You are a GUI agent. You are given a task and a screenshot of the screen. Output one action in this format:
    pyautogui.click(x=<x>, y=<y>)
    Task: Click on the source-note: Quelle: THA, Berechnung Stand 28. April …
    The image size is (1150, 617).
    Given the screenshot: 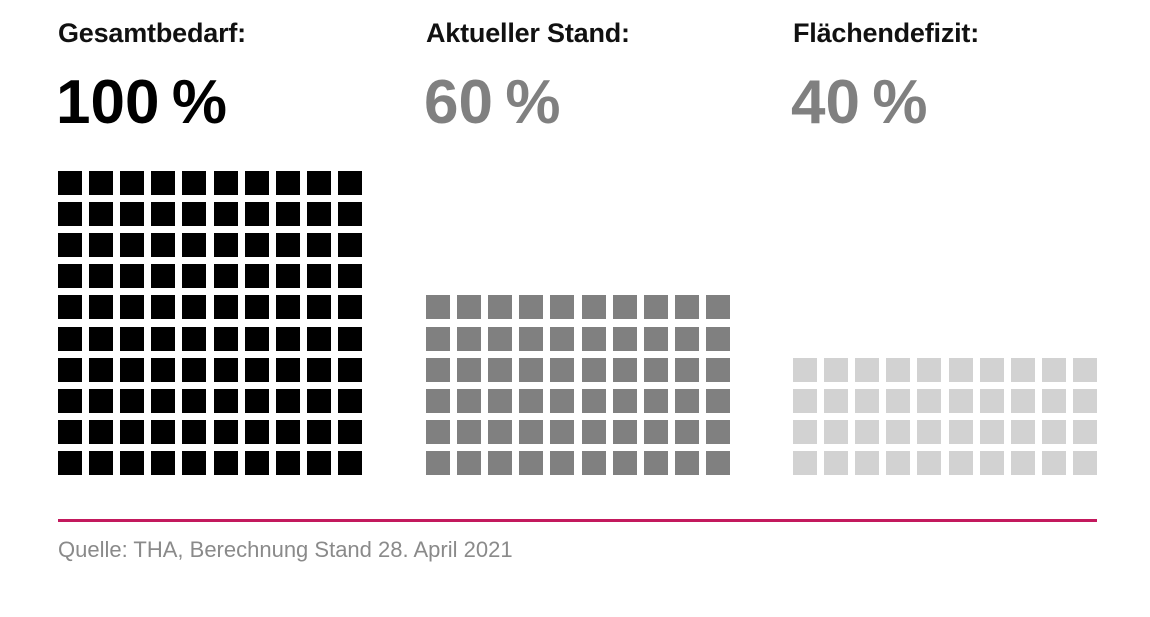 What is the action you would take?
    pyautogui.click(x=285, y=549)
    